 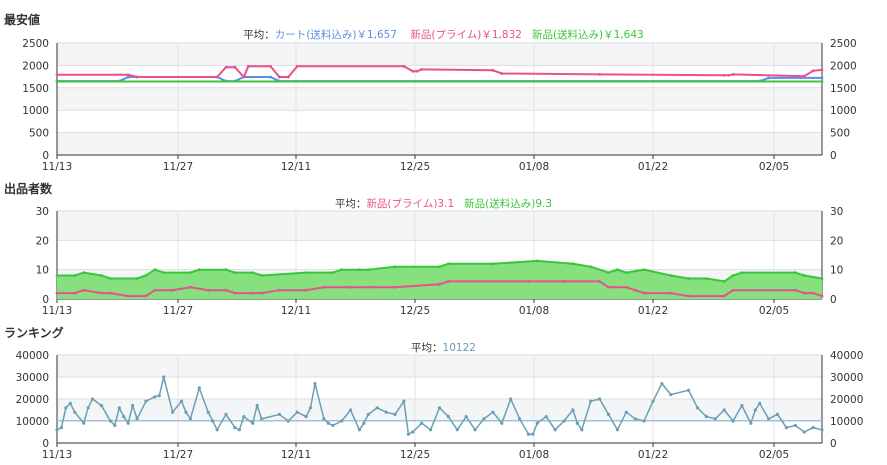 What do you see at coordinates (42, 212) in the screenshot?
I see `sellers-y-tick-label-left: 30` at bounding box center [42, 212].